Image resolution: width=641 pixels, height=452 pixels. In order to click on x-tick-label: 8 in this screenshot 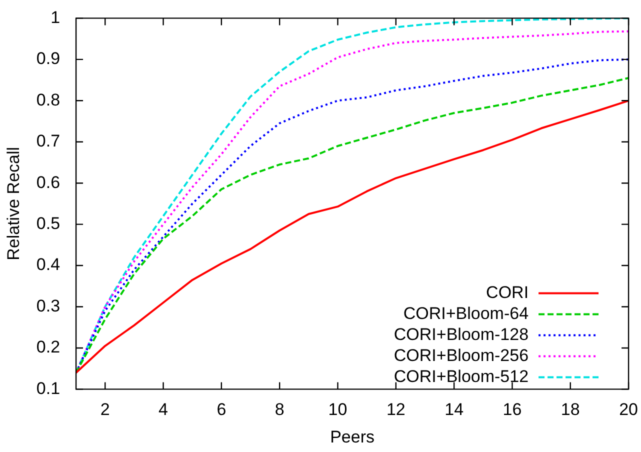, I will do `click(279, 410)`.